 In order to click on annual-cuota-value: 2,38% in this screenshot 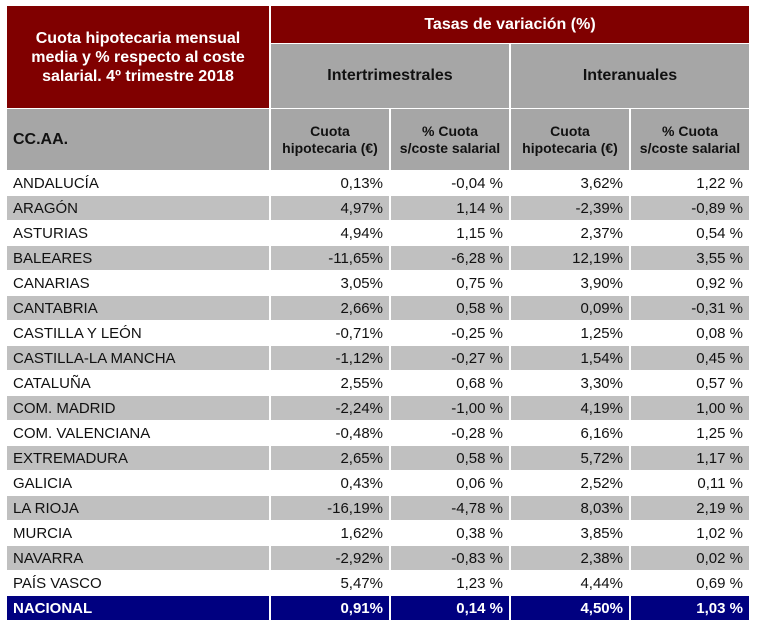, I will do `click(570, 558)`.